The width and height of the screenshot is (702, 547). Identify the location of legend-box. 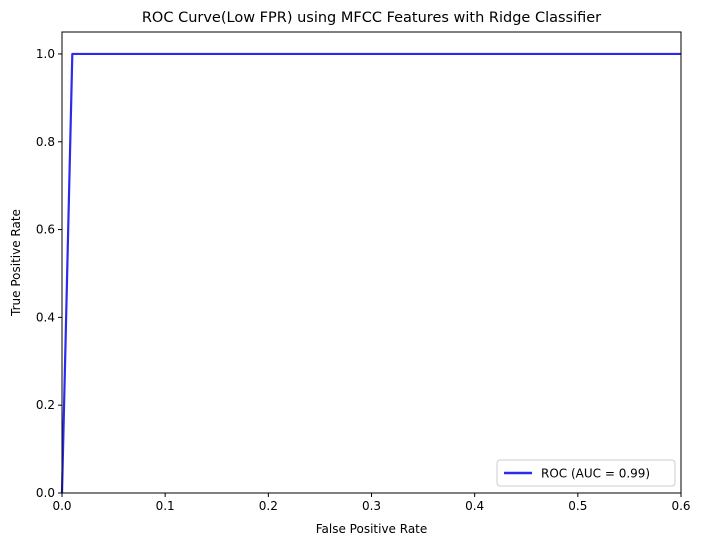
(586, 473).